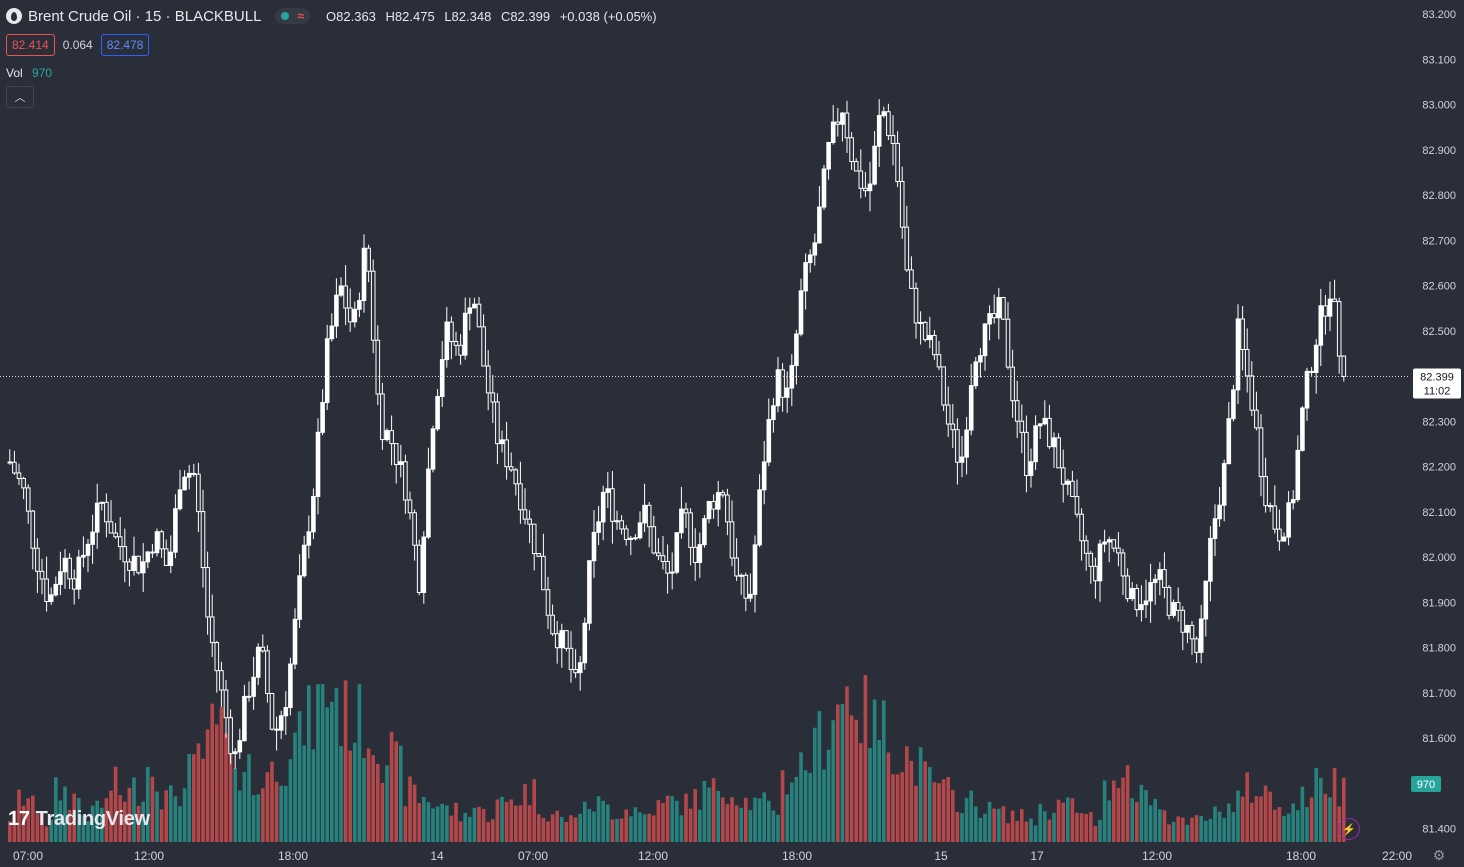  I want to click on time-tick-label: 18:00, so click(797, 856).